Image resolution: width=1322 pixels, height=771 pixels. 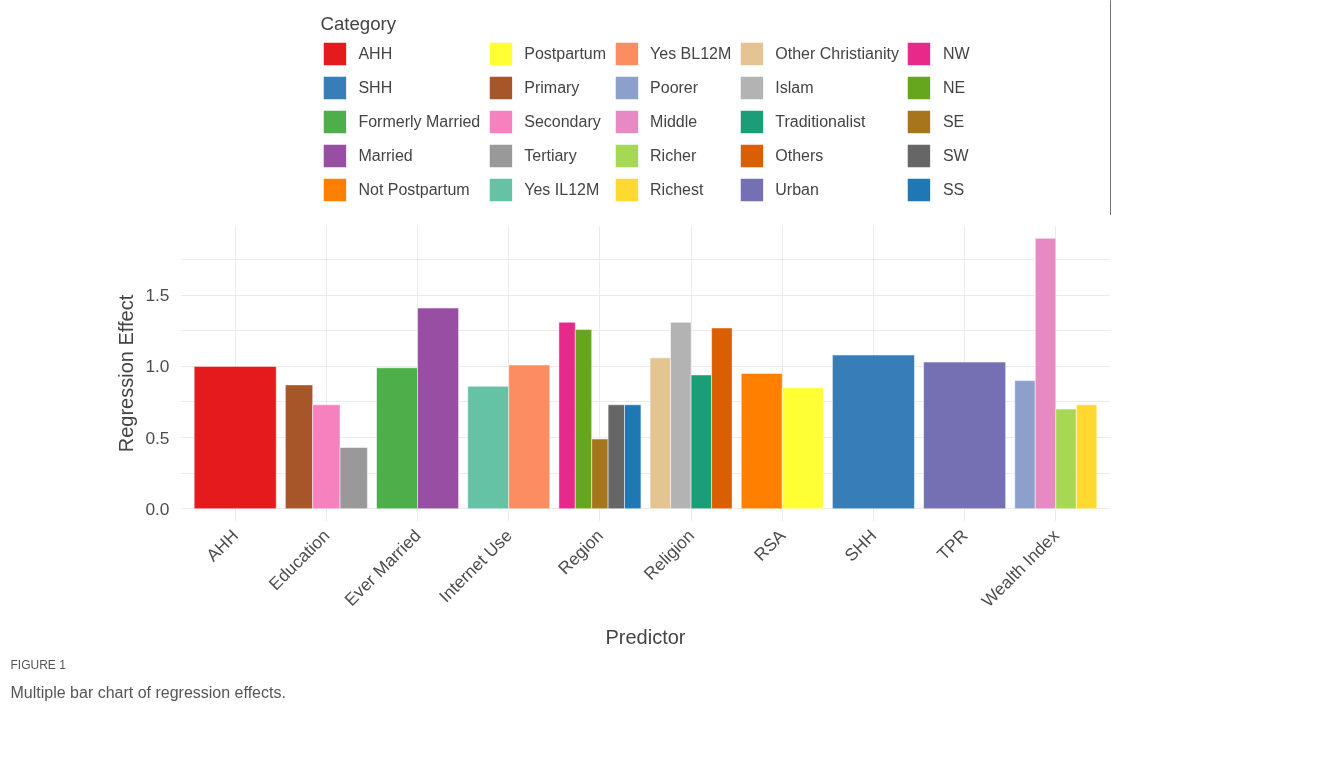 What do you see at coordinates (385, 155) in the screenshot?
I see `legend-label: Married` at bounding box center [385, 155].